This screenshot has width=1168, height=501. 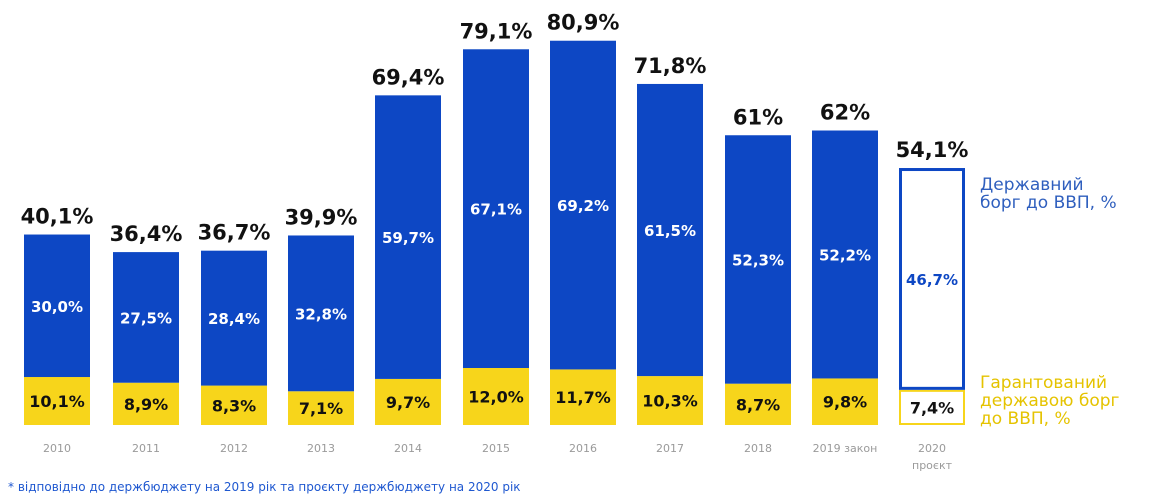 I want to click on label-total-2014: 69,4%, so click(x=408, y=77).